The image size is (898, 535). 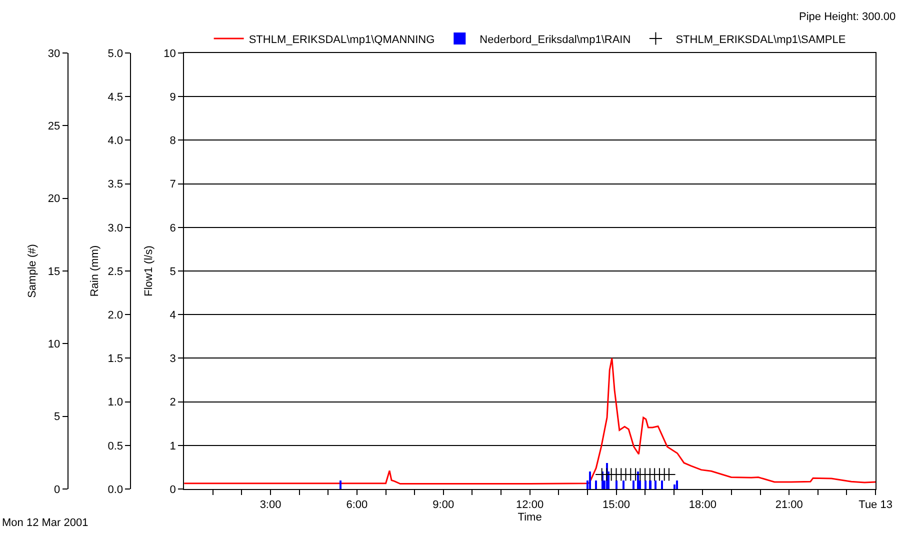 I want to click on y-tick-label: 6, so click(x=173, y=228).